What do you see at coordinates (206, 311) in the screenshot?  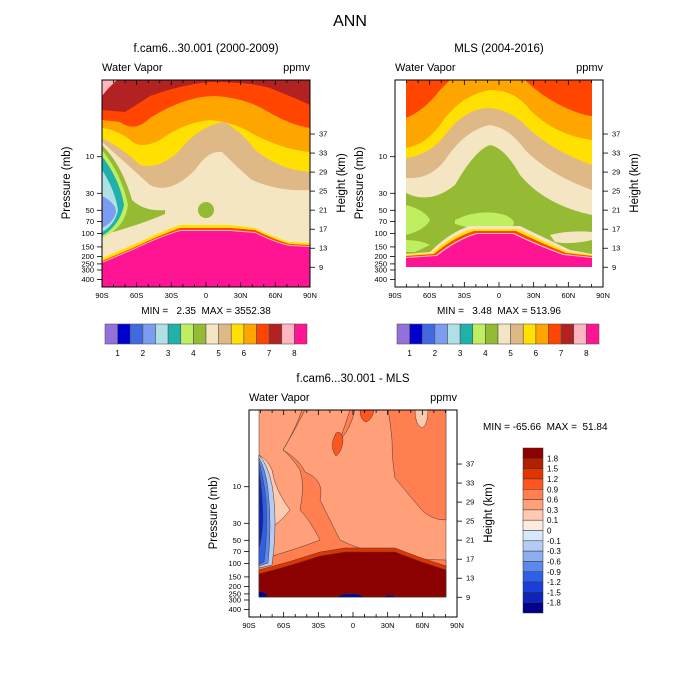 I see `min-max-label: MIN = 2.35 MAX = 3552.38` at bounding box center [206, 311].